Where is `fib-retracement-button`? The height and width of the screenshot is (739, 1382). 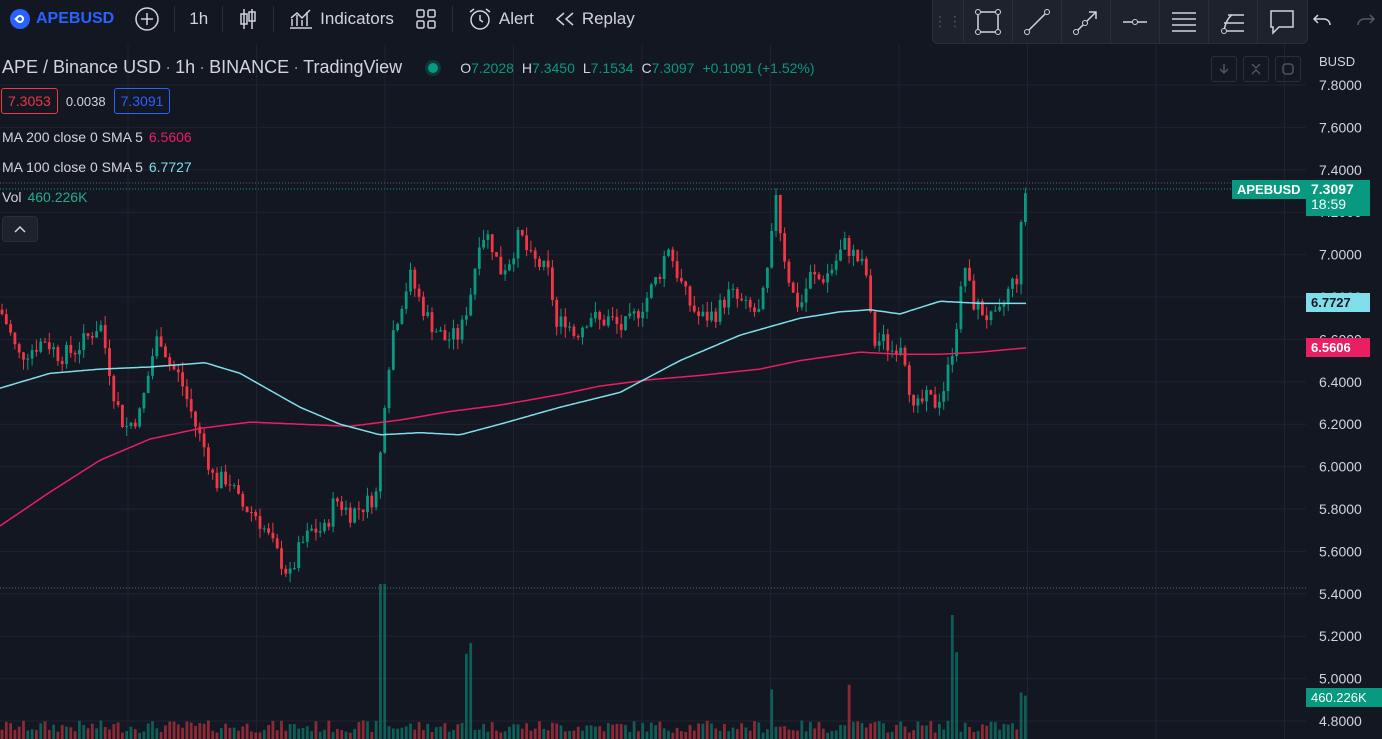
fib-retracement-button is located at coordinates (1183, 21).